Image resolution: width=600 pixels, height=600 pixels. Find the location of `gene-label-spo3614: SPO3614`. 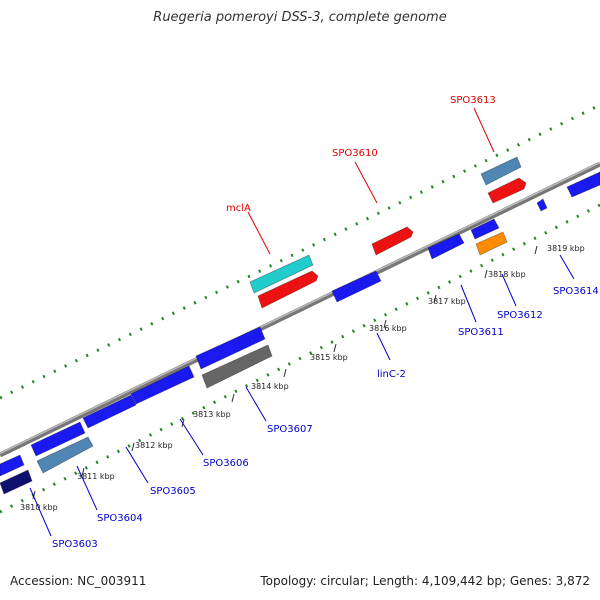

gene-label-spo3614: SPO3614 is located at coordinates (576, 291).